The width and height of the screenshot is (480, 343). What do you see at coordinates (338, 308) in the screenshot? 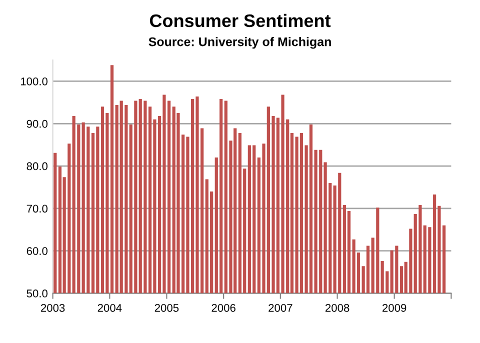
I see `x-tick-label: 2008` at bounding box center [338, 308].